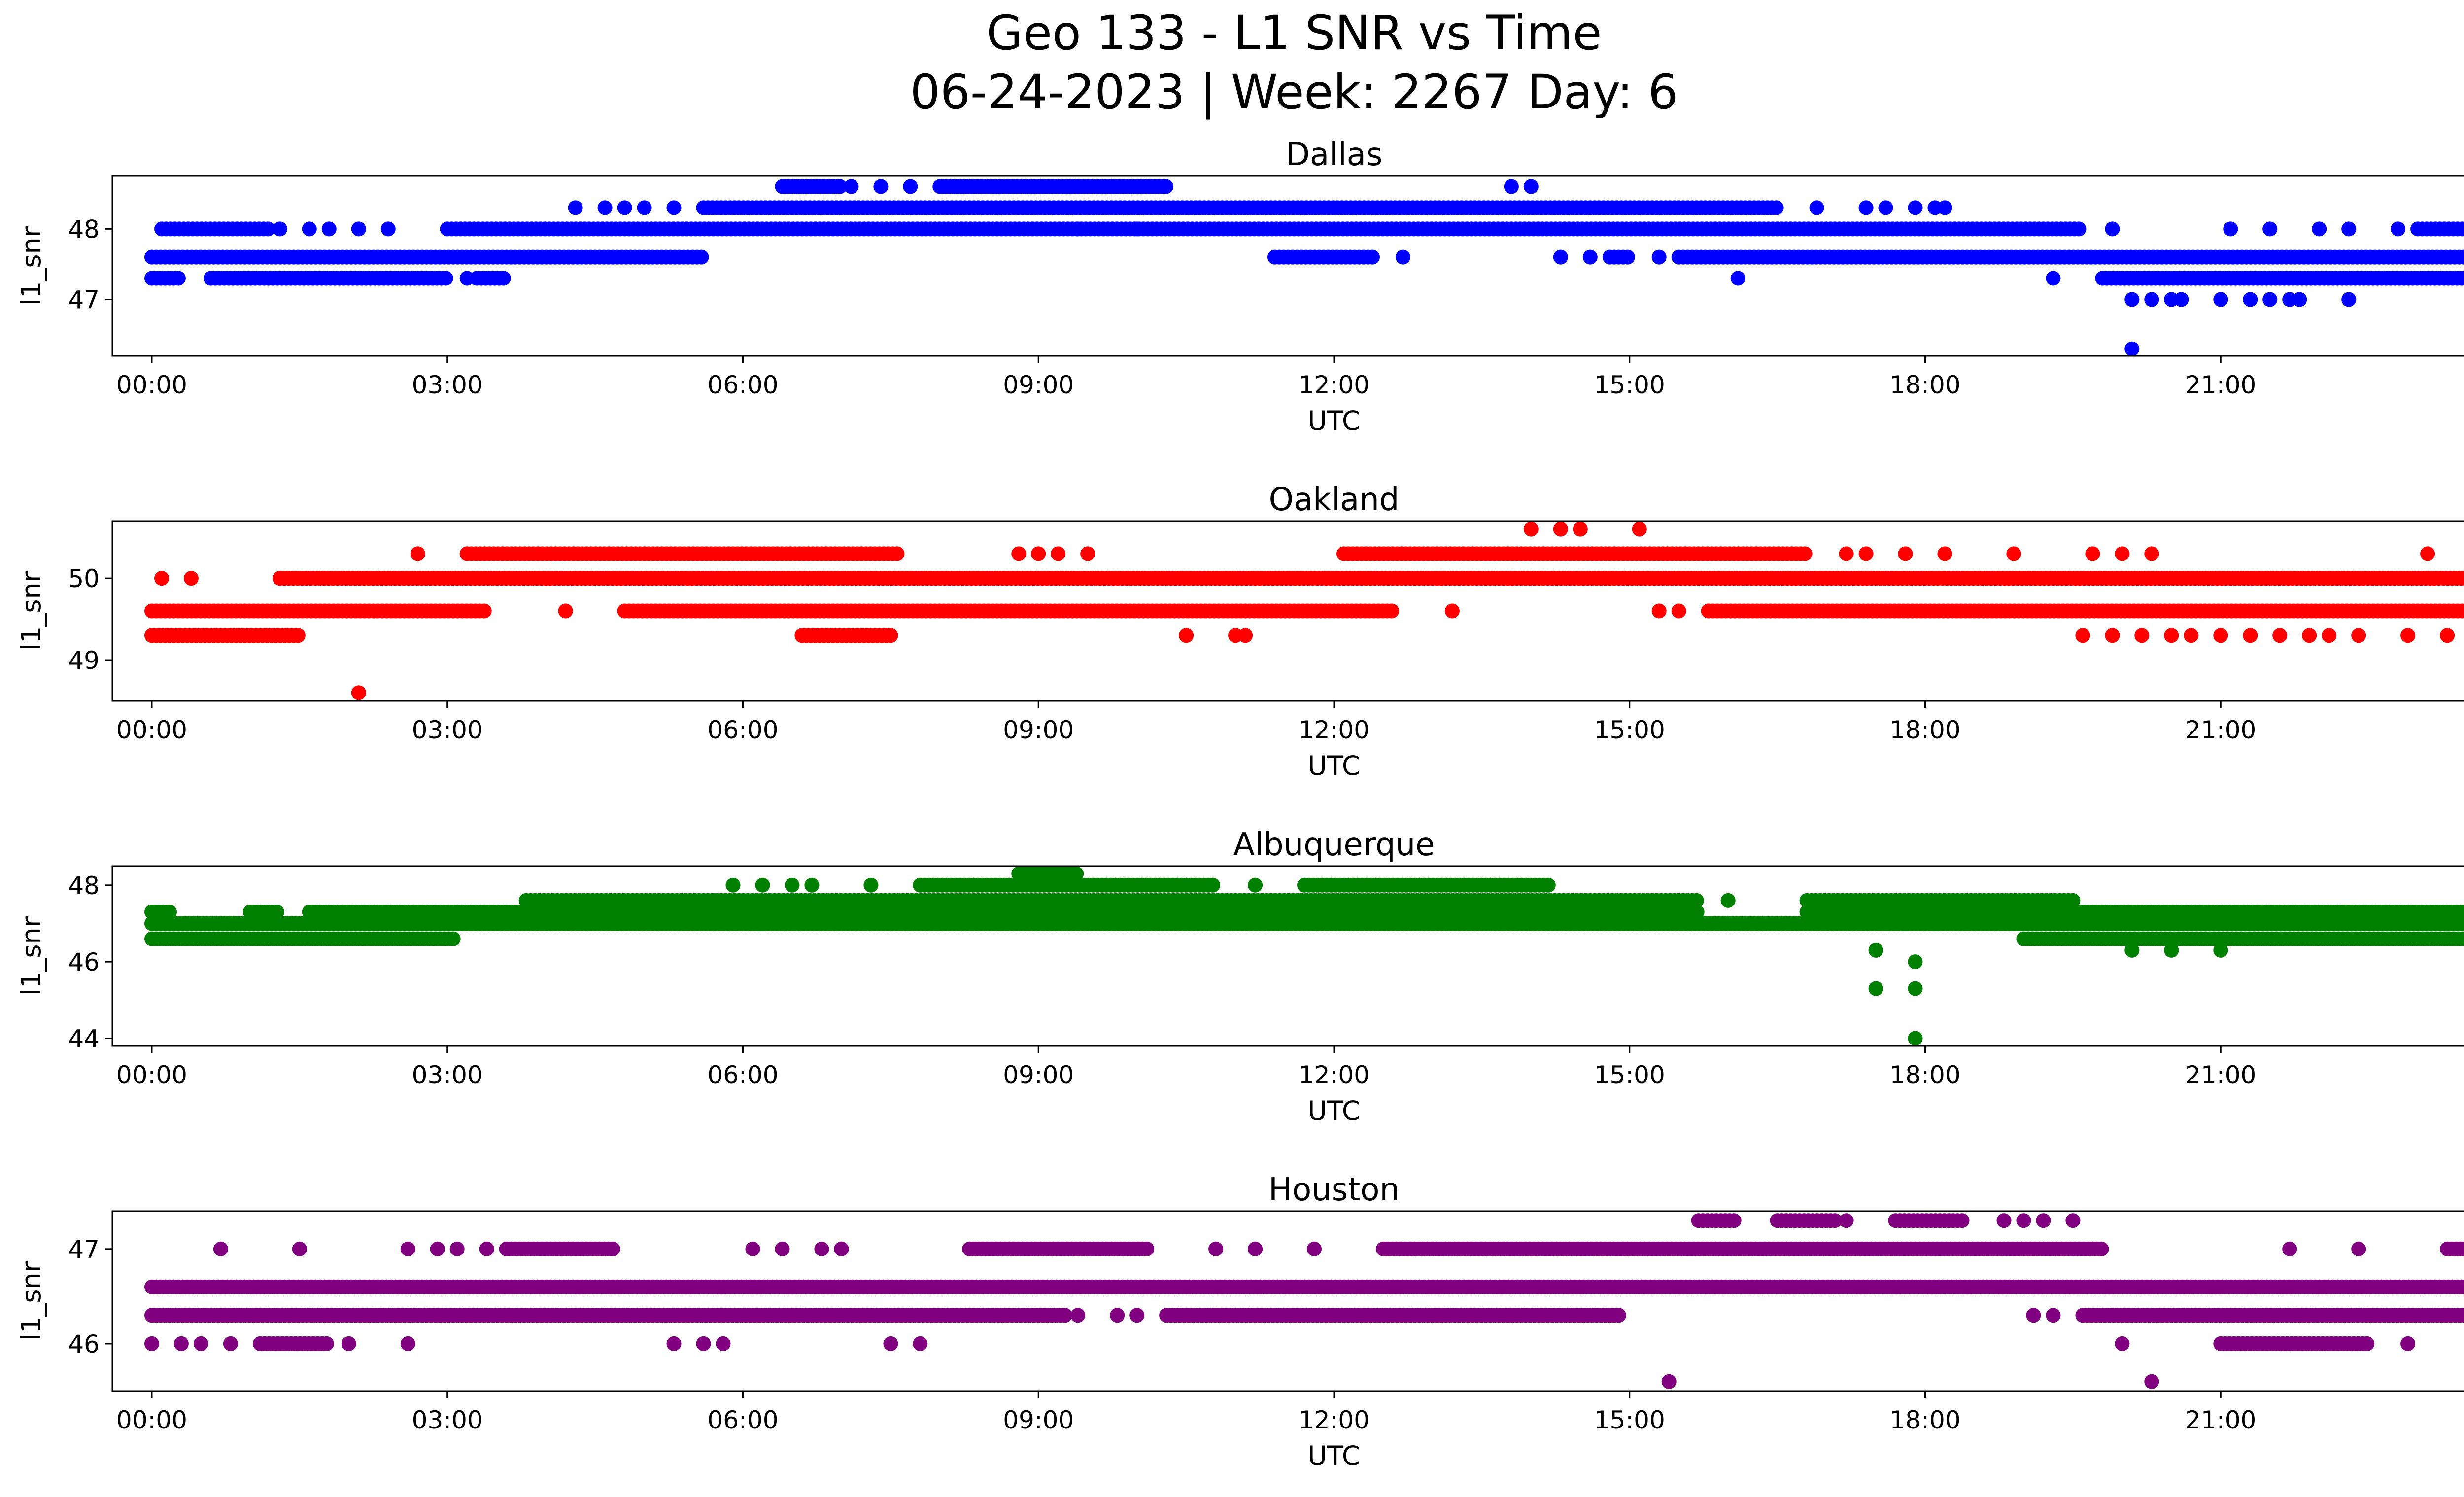 The height and width of the screenshot is (1497, 2464). I want to click on panel-title: Albuquerque, so click(1334, 845).